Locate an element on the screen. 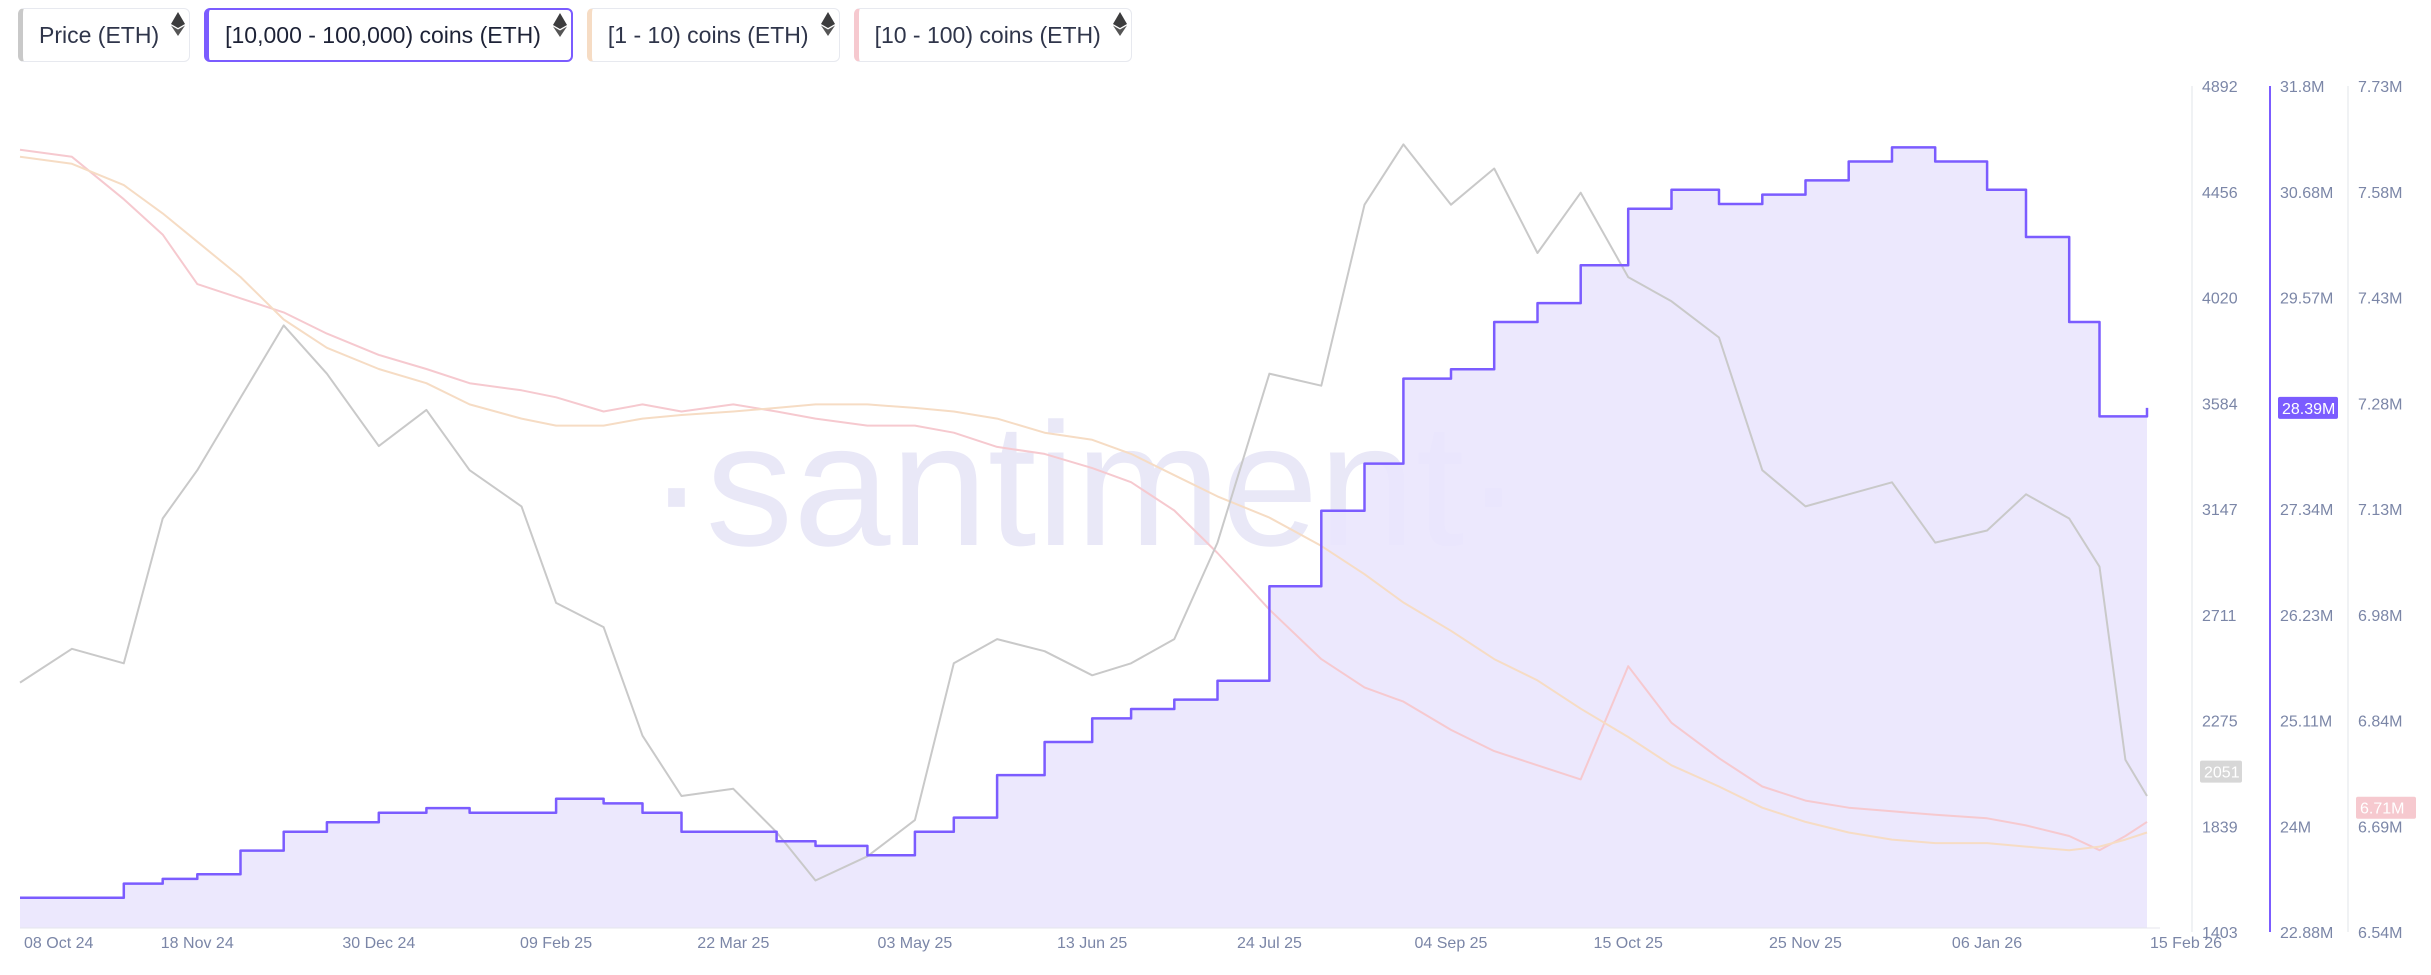 The image size is (2431, 975). x-tick-label: 24 Jul 25 is located at coordinates (1269, 943).